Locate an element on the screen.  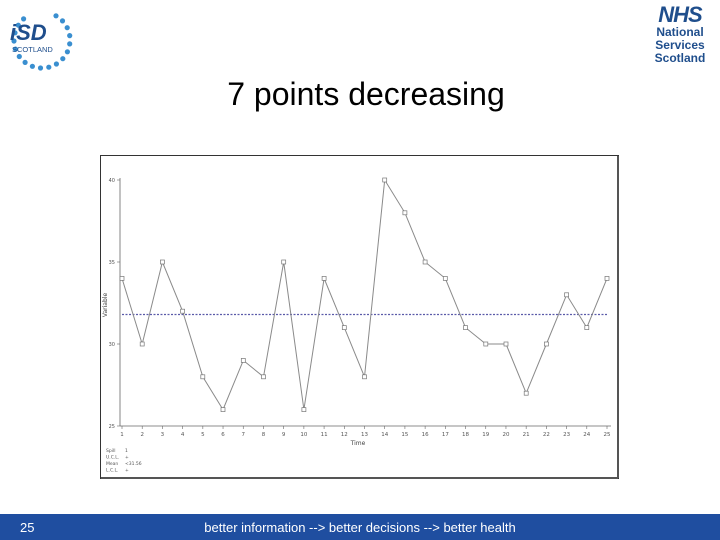
x-tick-label: 25 is located at coordinates (607, 435).